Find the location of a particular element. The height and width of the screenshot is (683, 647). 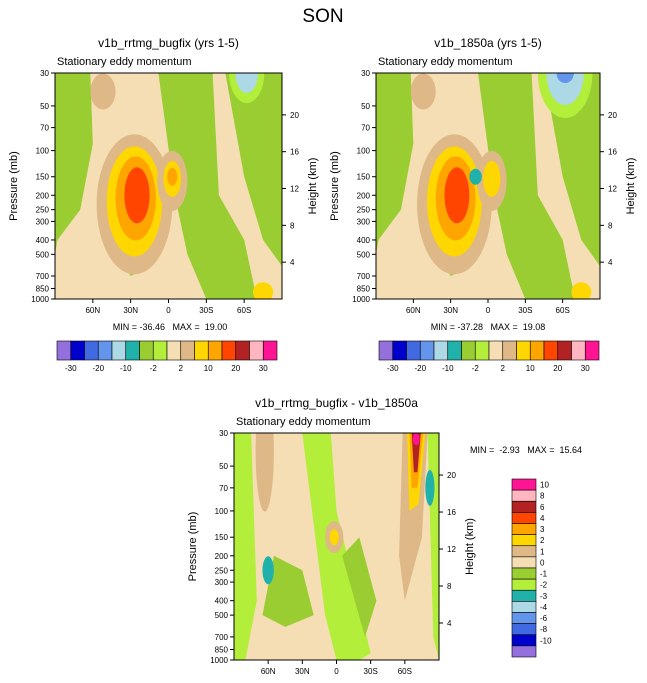

colorbar-label: -10 is located at coordinates (448, 368).